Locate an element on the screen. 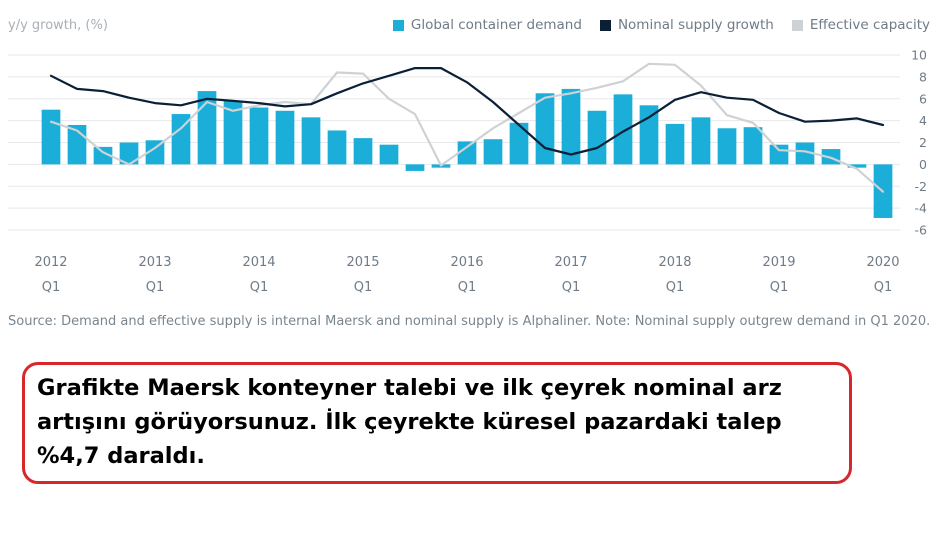 This screenshot has width=944, height=560. y-tick-label: 0 is located at coordinates (923, 164).